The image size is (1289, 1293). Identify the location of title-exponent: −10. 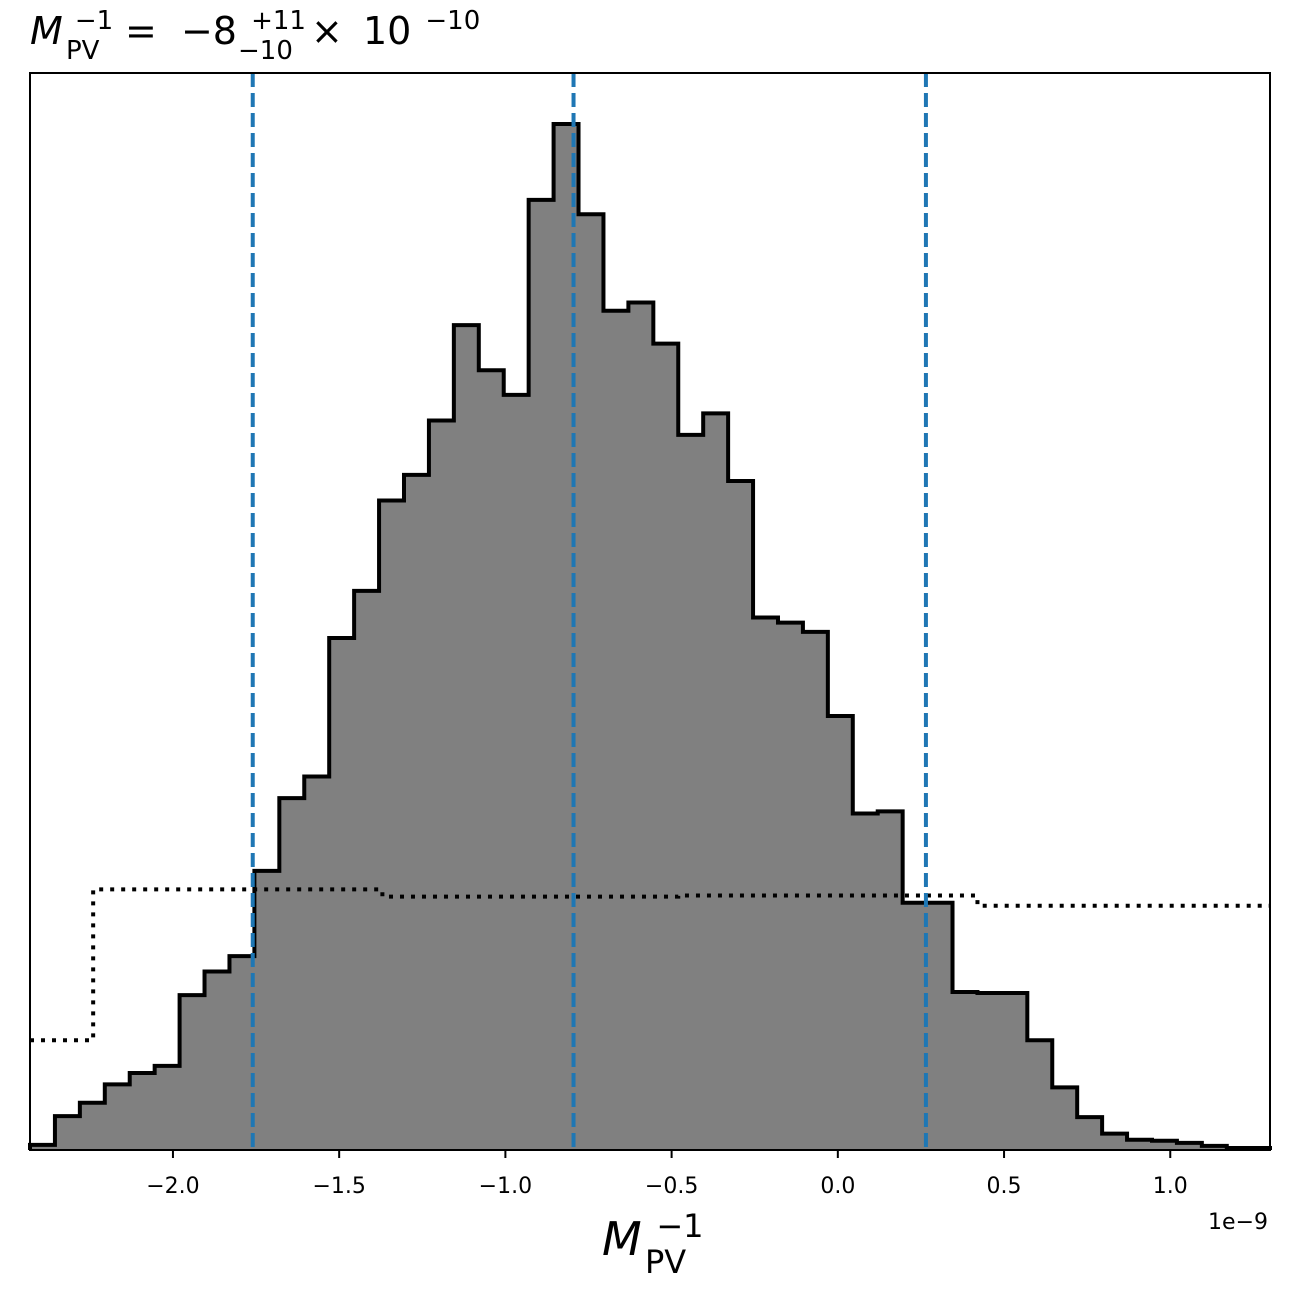
(452, 21).